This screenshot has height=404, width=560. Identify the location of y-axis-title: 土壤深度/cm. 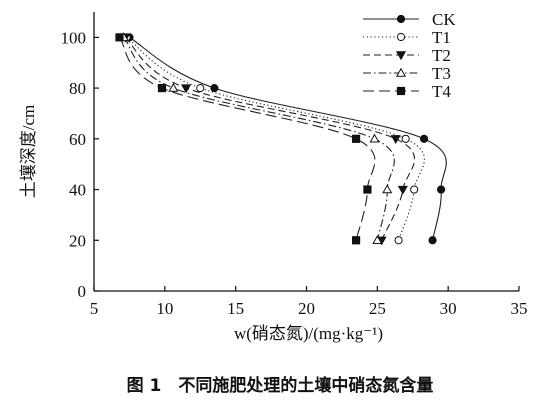
(28, 152).